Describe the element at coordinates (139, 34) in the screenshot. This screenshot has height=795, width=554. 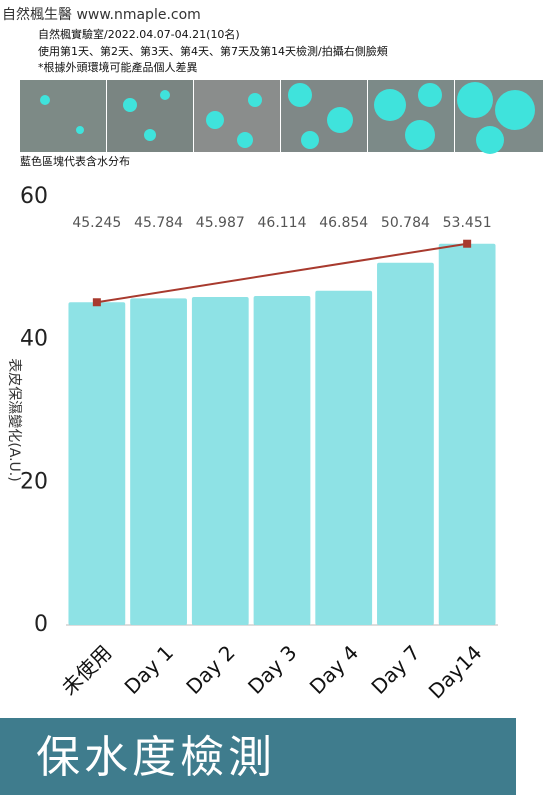
I see `info-line: 自然楓實驗室/2022.04.07-04.21(10名)` at that location.